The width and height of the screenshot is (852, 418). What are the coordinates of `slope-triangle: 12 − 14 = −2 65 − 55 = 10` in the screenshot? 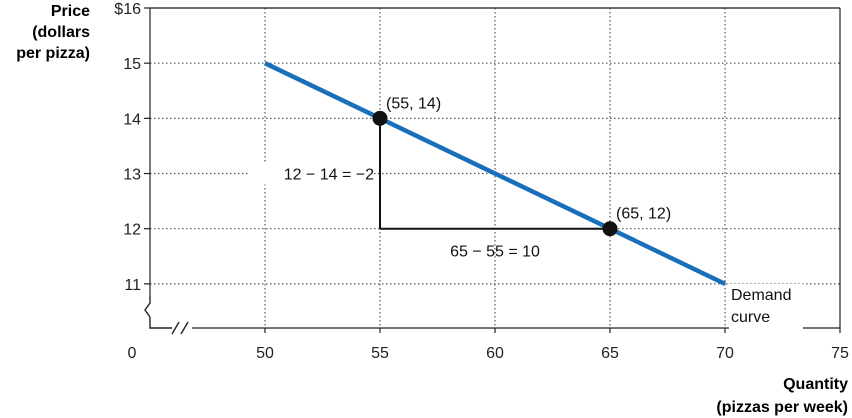 It's located at (429, 189).